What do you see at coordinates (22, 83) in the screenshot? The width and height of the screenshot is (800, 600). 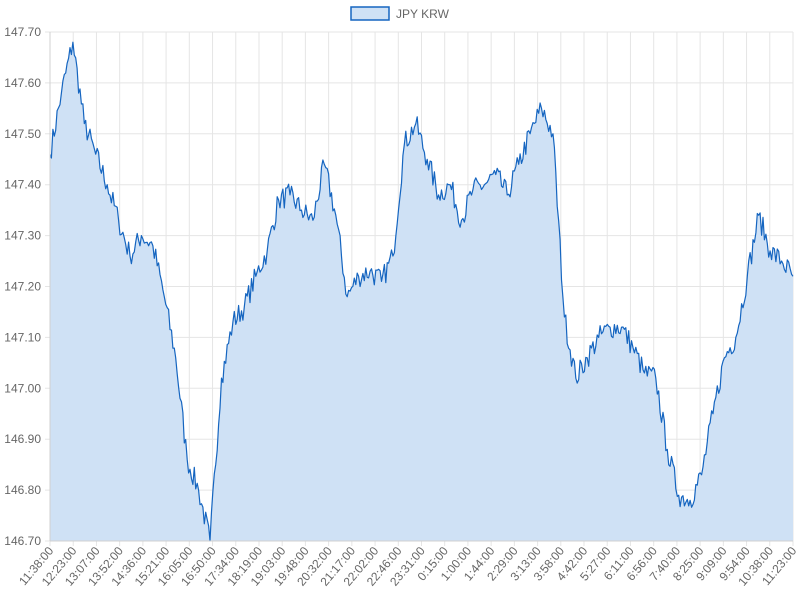 I see `y-tick-label: 147.60` at bounding box center [22, 83].